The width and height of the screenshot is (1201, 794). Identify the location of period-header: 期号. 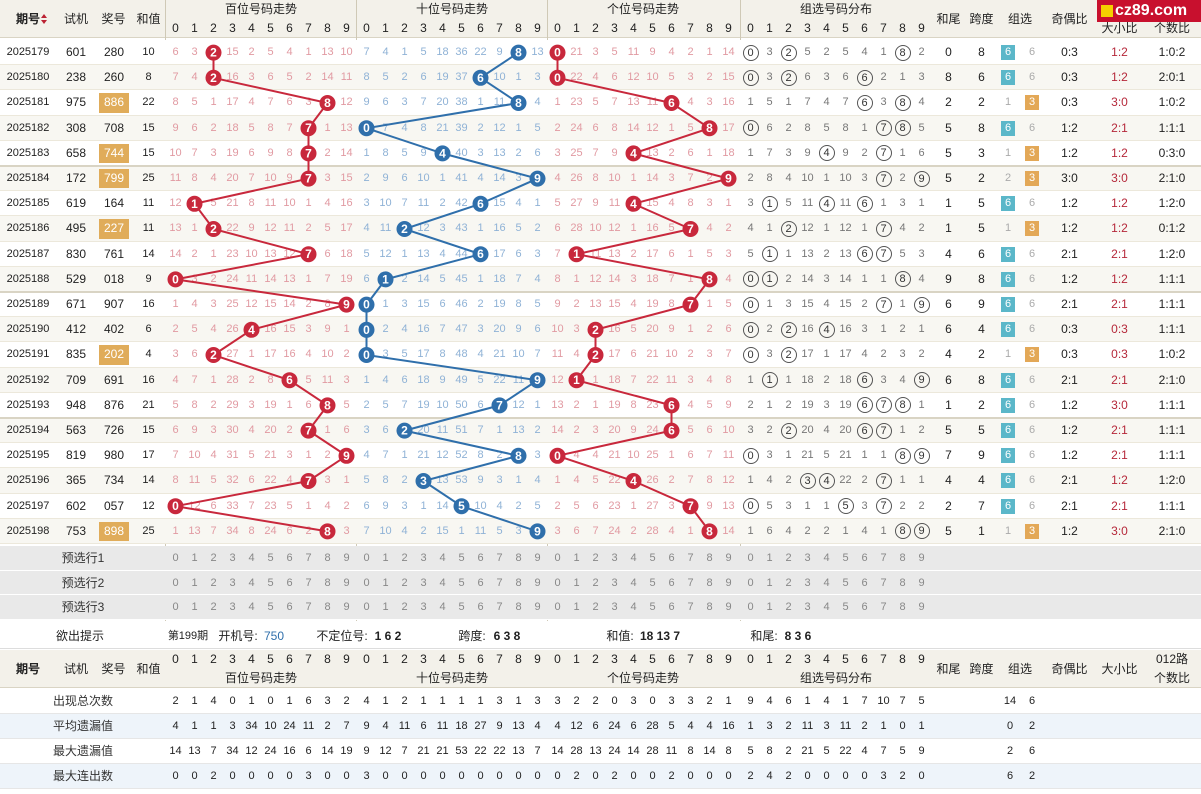
(27, 19).